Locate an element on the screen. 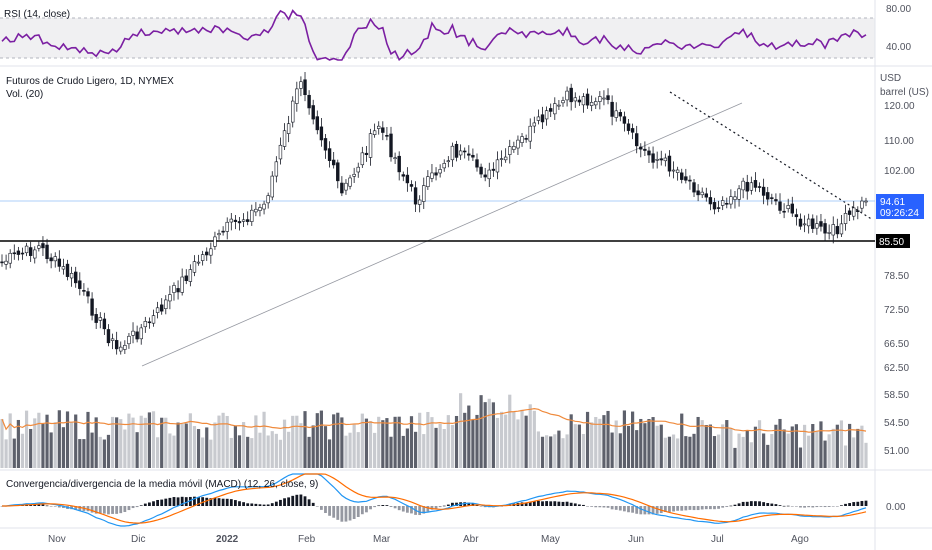 This screenshot has width=932, height=550. rsi-line is located at coordinates (434, 35).